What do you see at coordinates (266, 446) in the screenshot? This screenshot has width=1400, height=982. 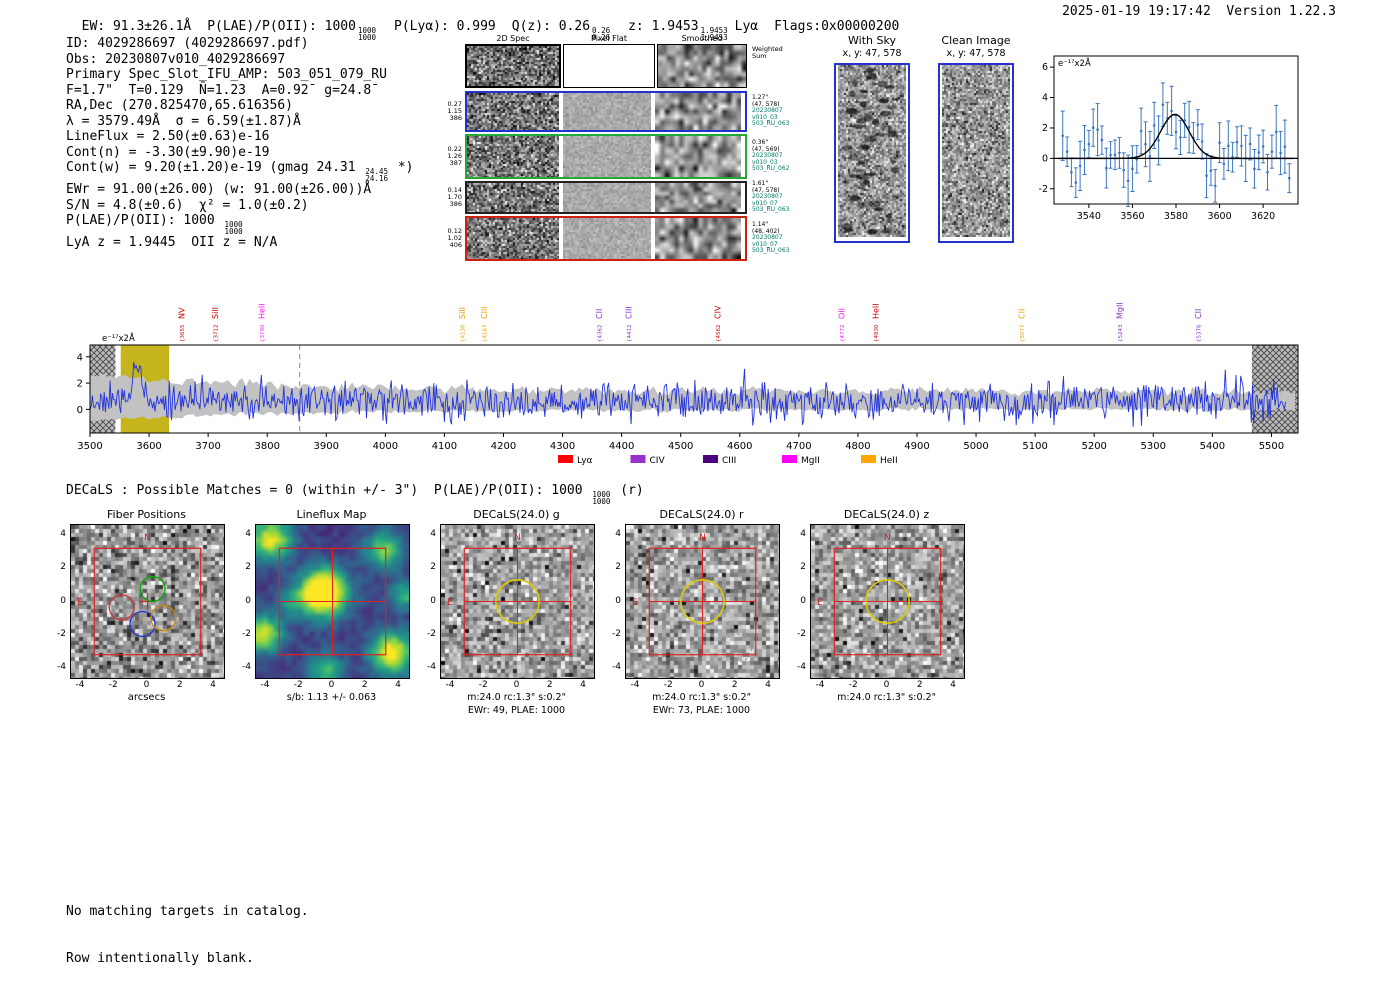 I see `x-tick-label: 3800` at bounding box center [266, 446].